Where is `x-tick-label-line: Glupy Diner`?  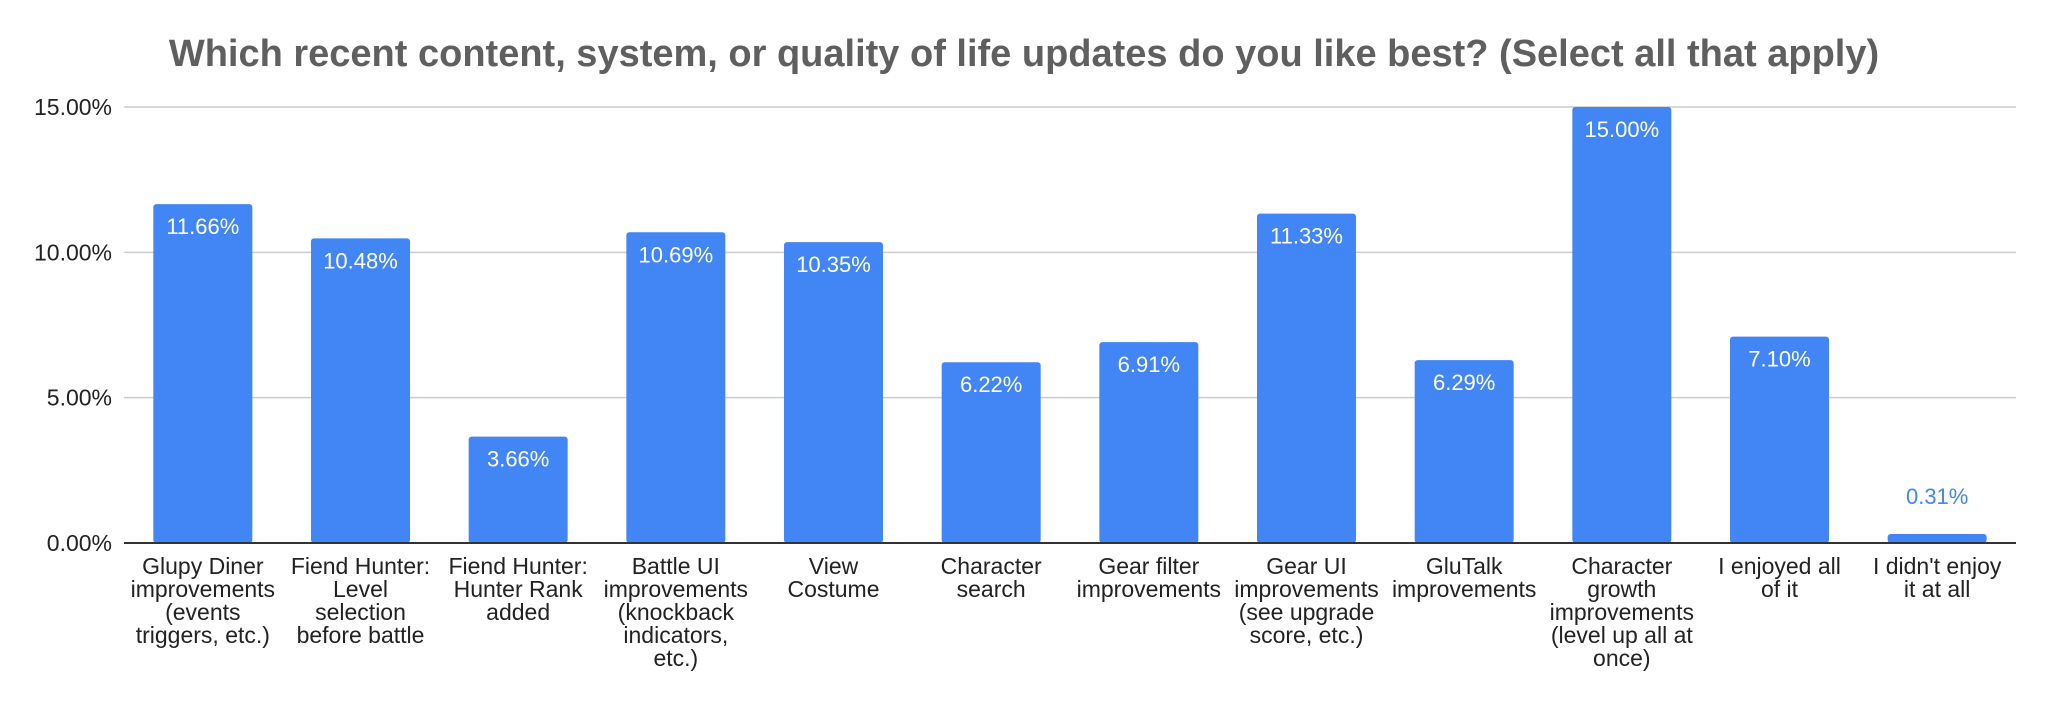 x-tick-label-line: Glupy Diner is located at coordinates (203, 566).